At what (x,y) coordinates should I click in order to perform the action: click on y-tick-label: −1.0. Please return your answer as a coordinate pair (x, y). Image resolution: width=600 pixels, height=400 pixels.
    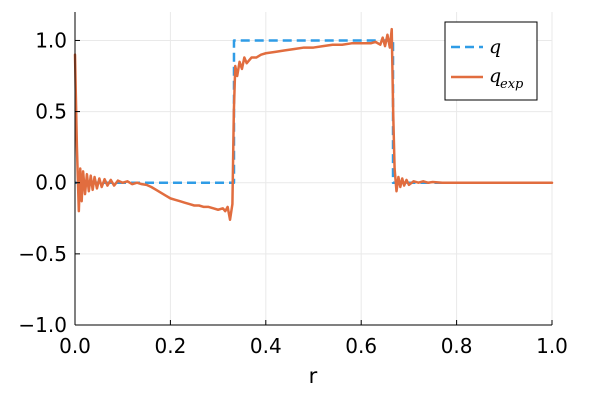
    Looking at the image, I should click on (42, 325).